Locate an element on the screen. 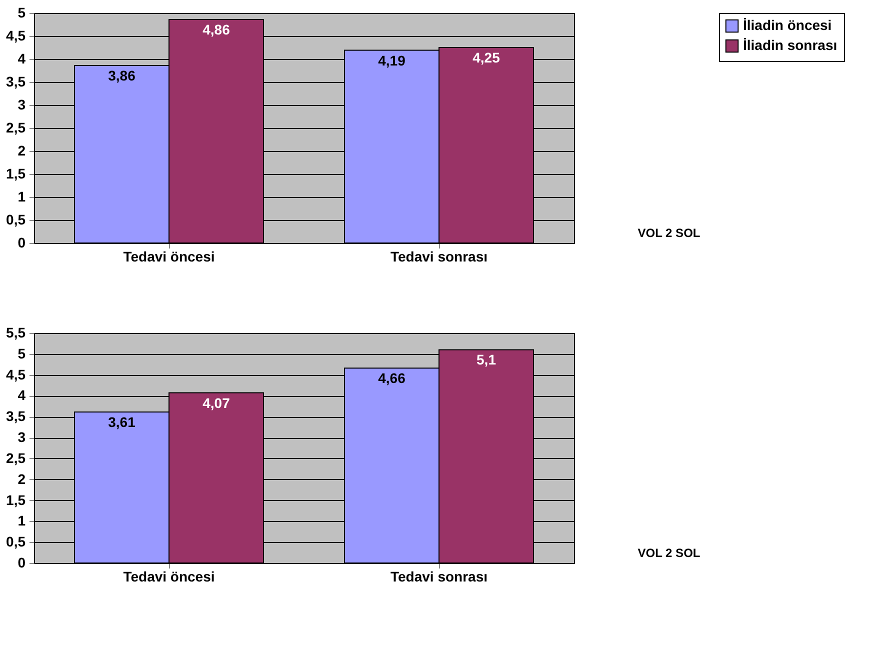 The image size is (885, 652). legend-label: İliadin sonrası is located at coordinates (790, 45).